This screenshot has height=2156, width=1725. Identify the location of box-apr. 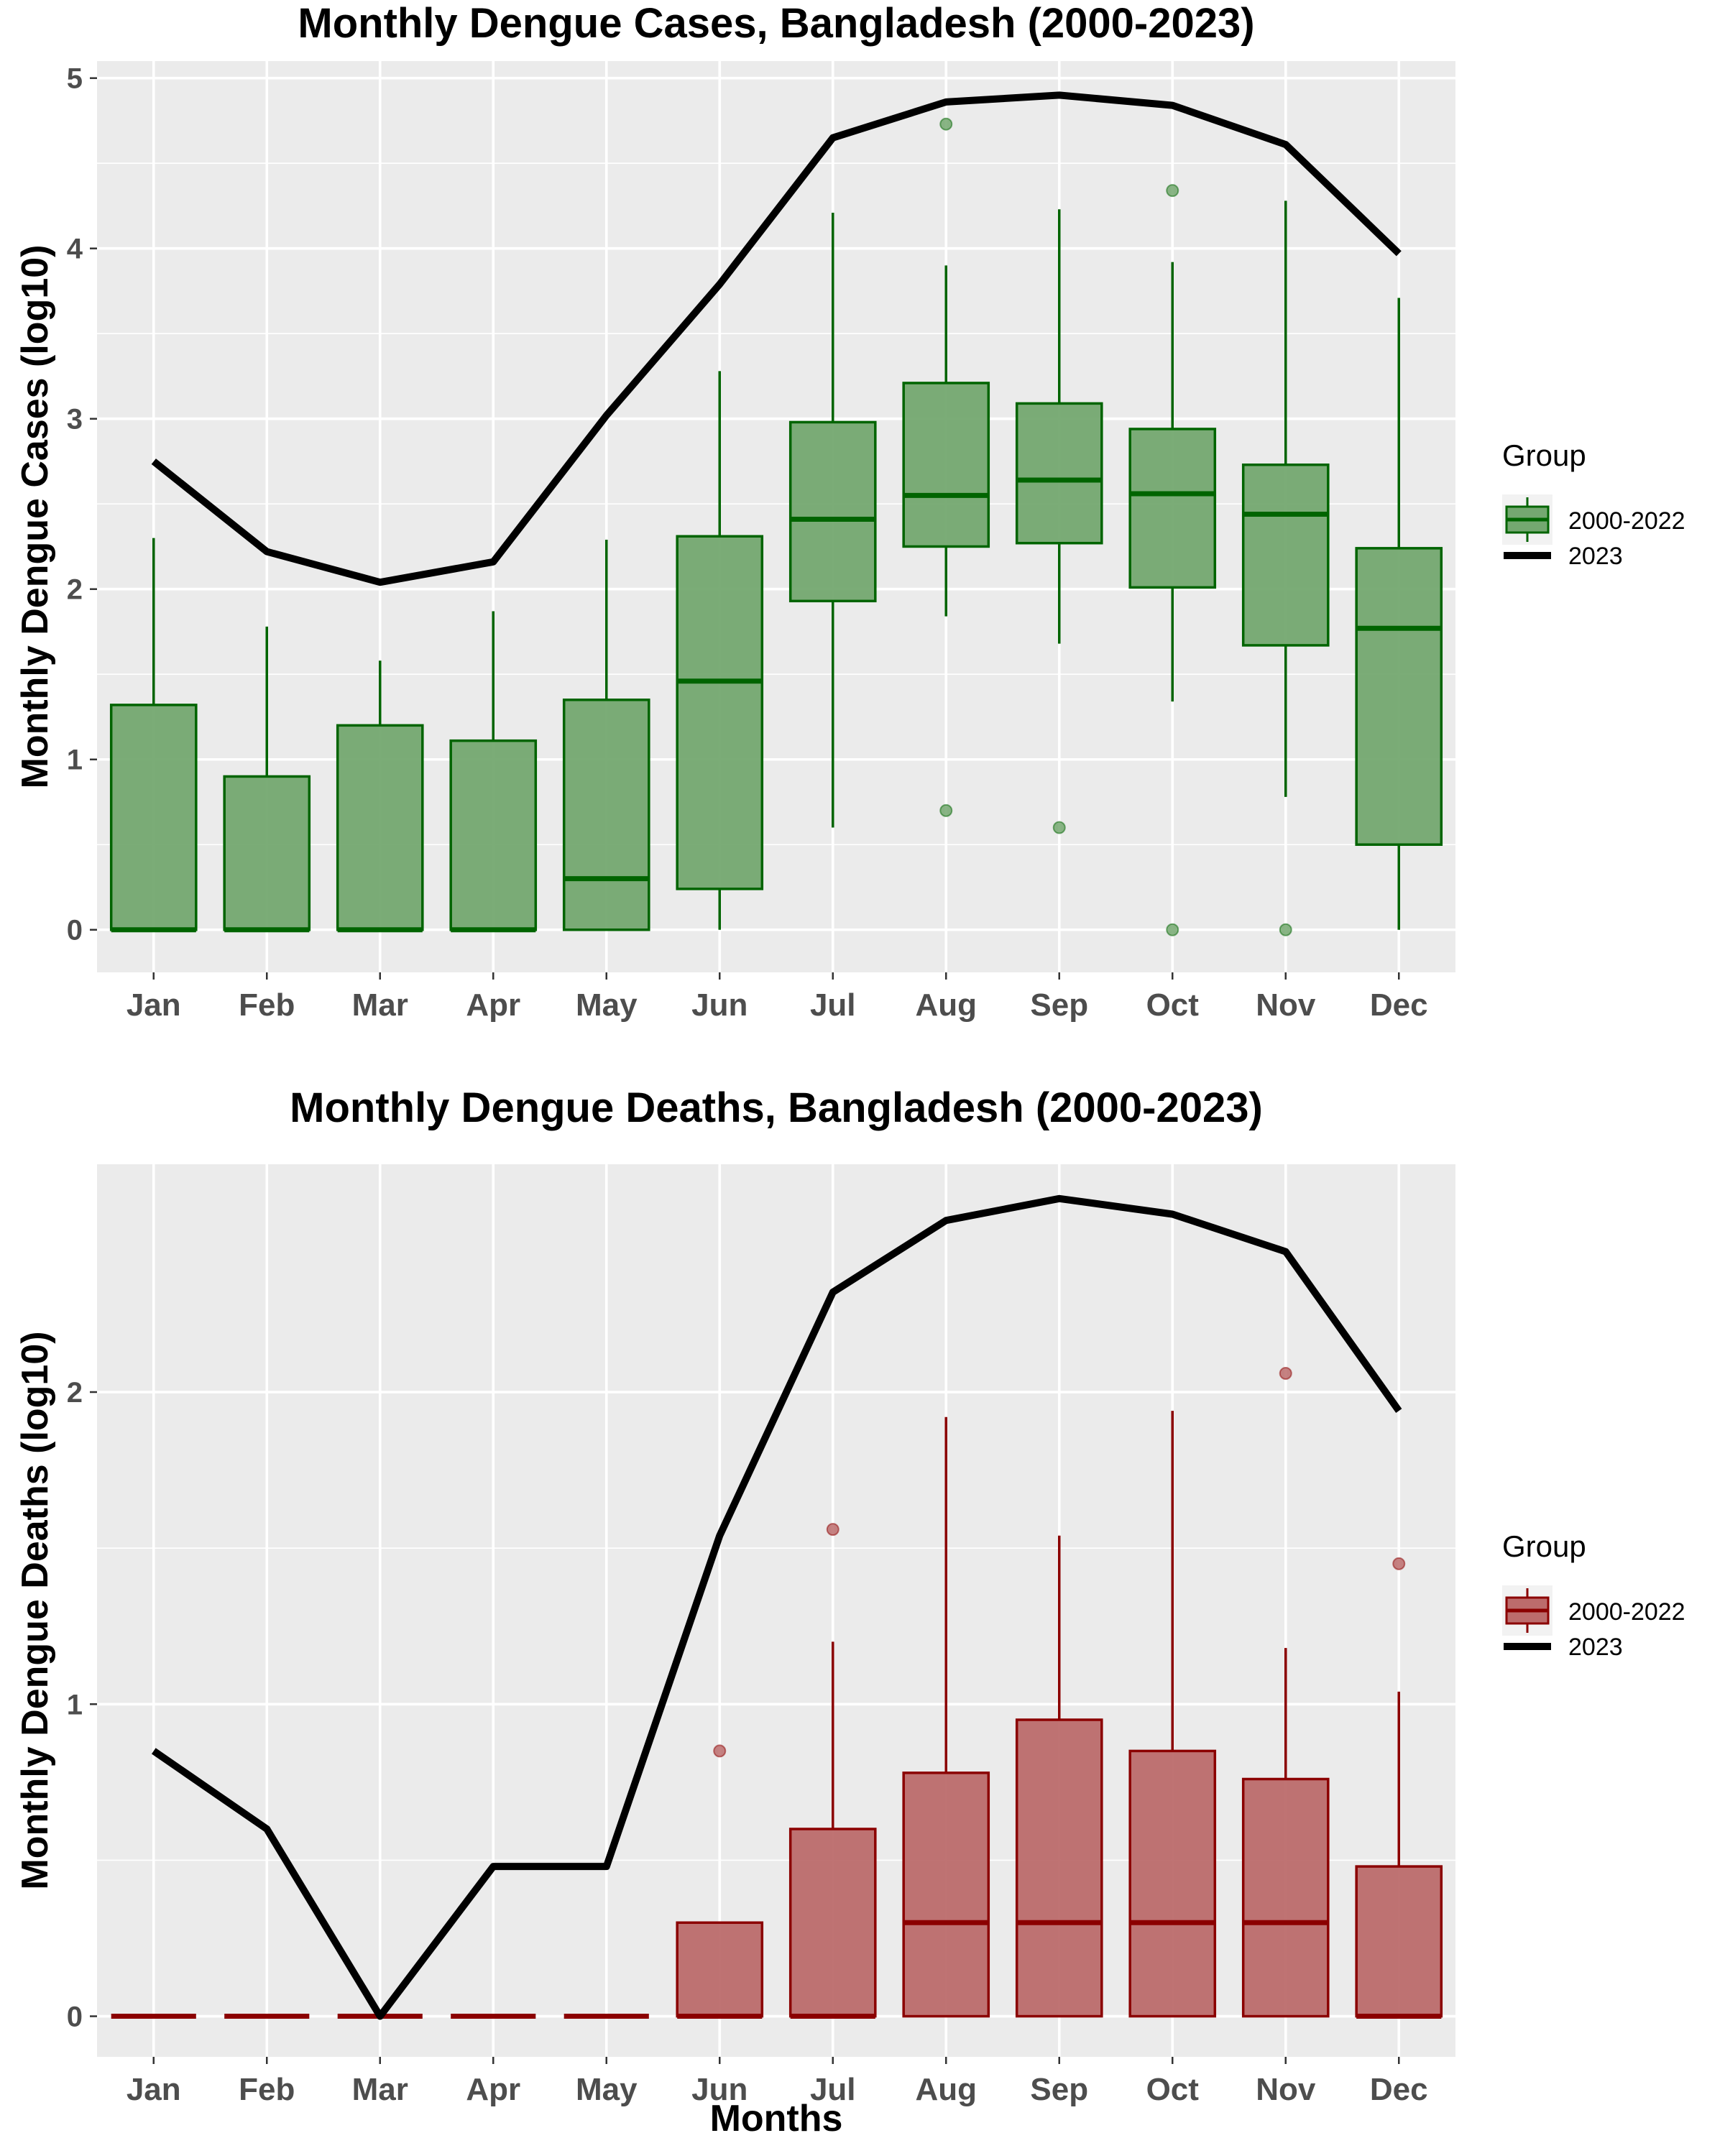
(493, 772).